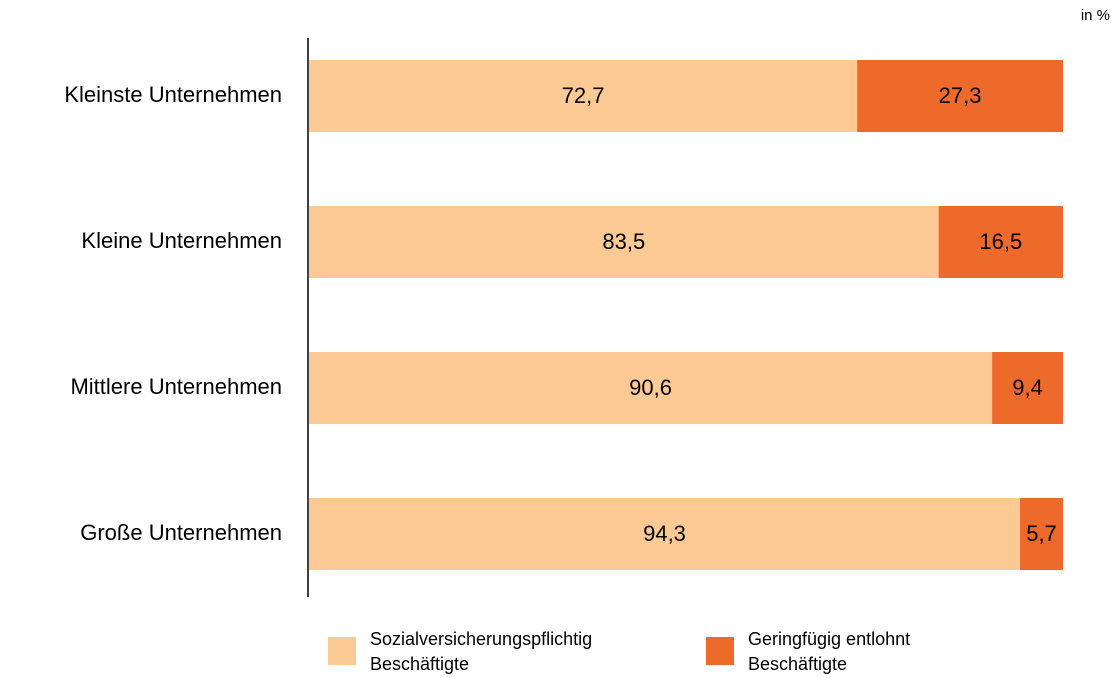 Image resolution: width=1118 pixels, height=678 pixels. Describe the element at coordinates (181, 240) in the screenshot. I see `category-label: Kleine Unternehmen` at that location.